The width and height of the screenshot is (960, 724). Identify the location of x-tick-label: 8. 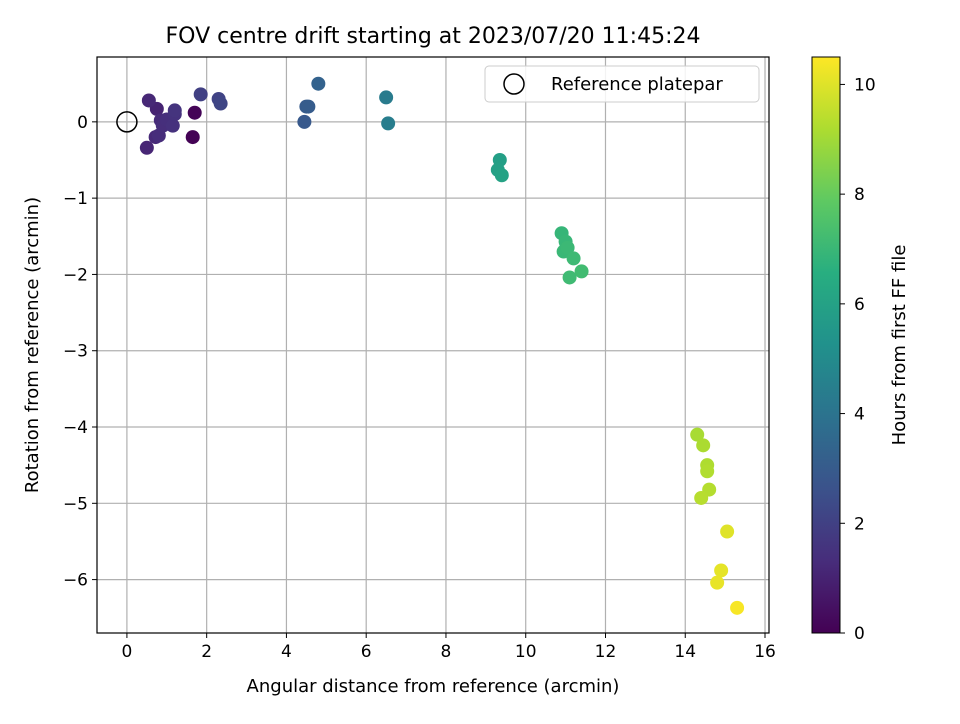
(446, 652).